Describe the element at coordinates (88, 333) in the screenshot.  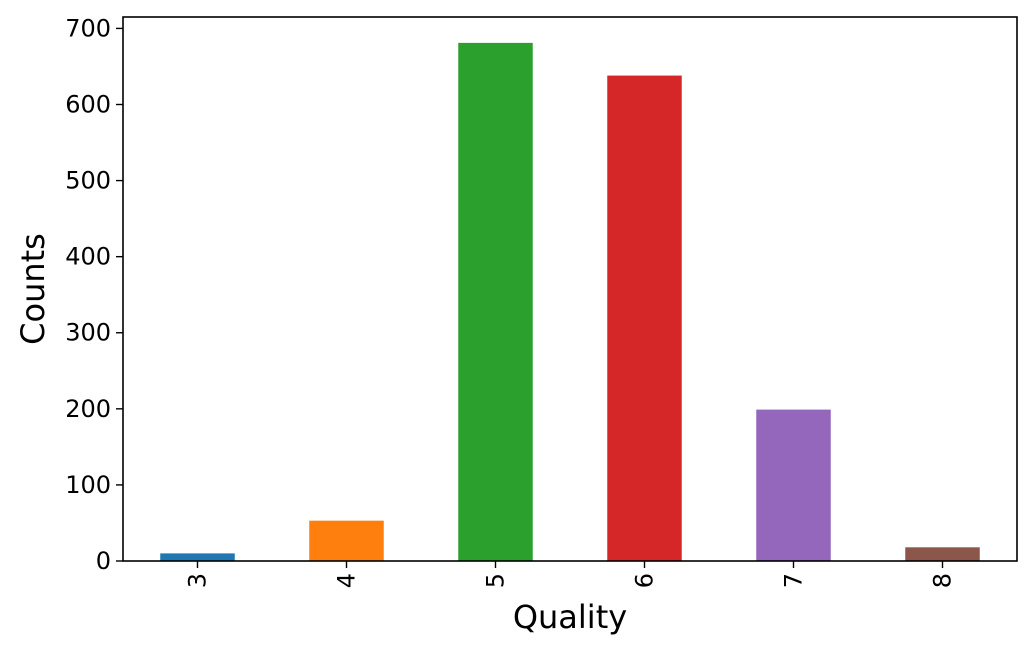
I see `y-tick-label: 300` at that location.